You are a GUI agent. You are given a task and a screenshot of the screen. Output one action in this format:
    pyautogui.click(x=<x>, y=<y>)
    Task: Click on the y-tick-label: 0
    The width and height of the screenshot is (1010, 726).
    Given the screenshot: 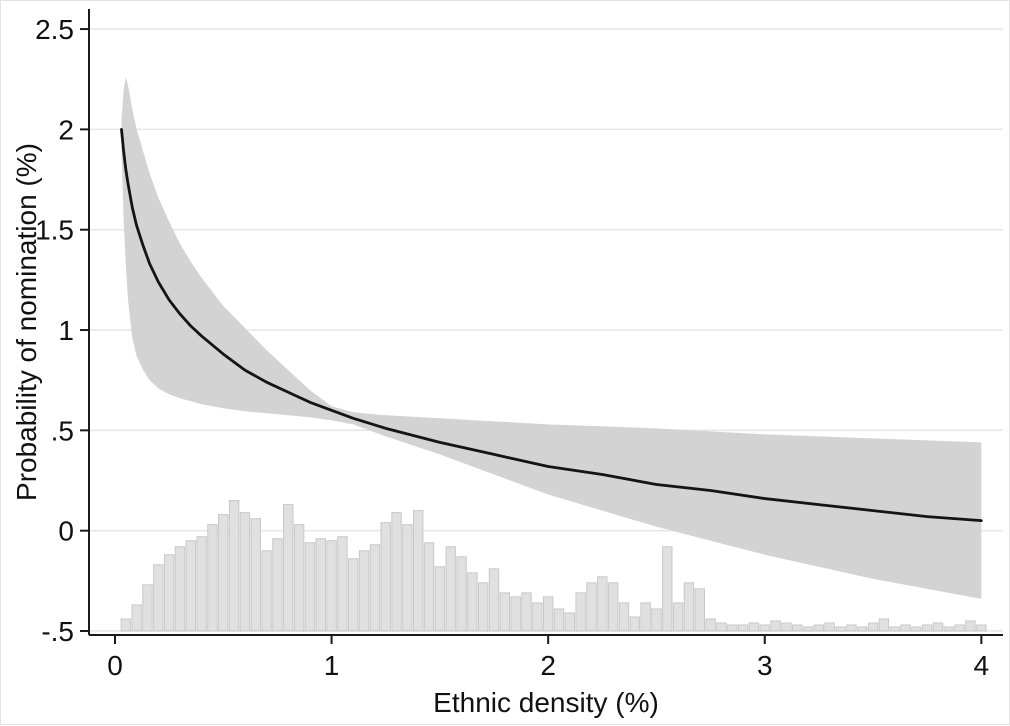 What is the action you would take?
    pyautogui.click(x=66, y=531)
    